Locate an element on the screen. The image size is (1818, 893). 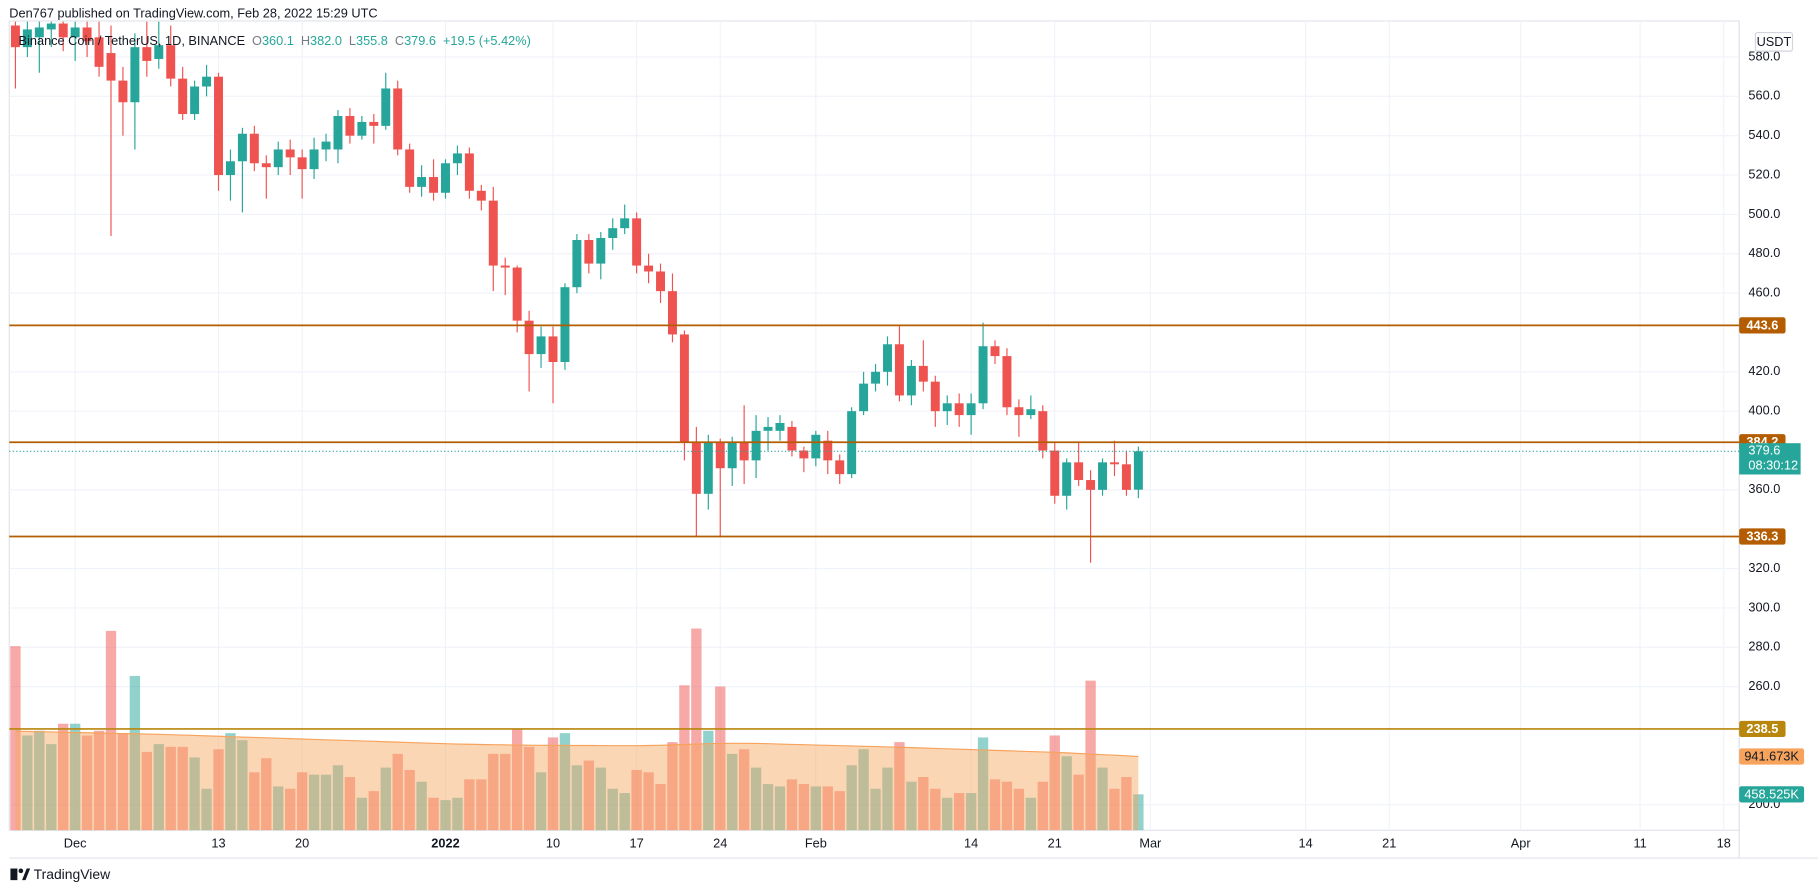
last-price-box is located at coordinates (1770, 459).